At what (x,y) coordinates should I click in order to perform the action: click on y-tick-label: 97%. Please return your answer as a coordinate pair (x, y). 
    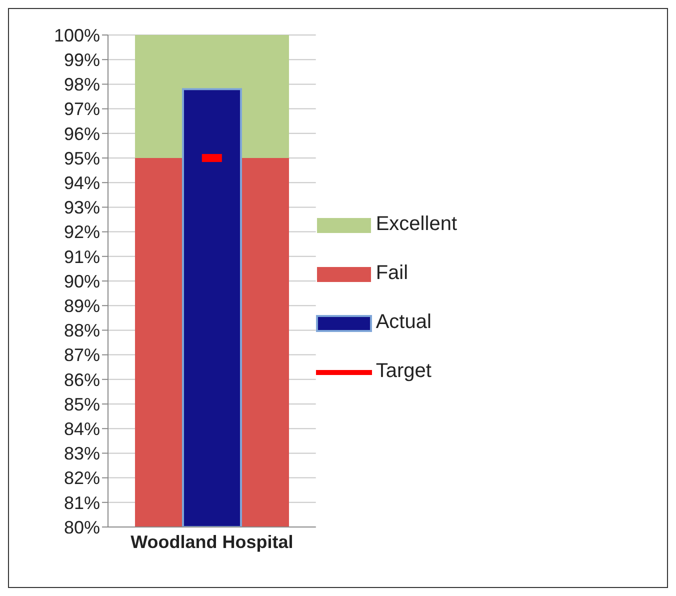
    Looking at the image, I should click on (82, 109).